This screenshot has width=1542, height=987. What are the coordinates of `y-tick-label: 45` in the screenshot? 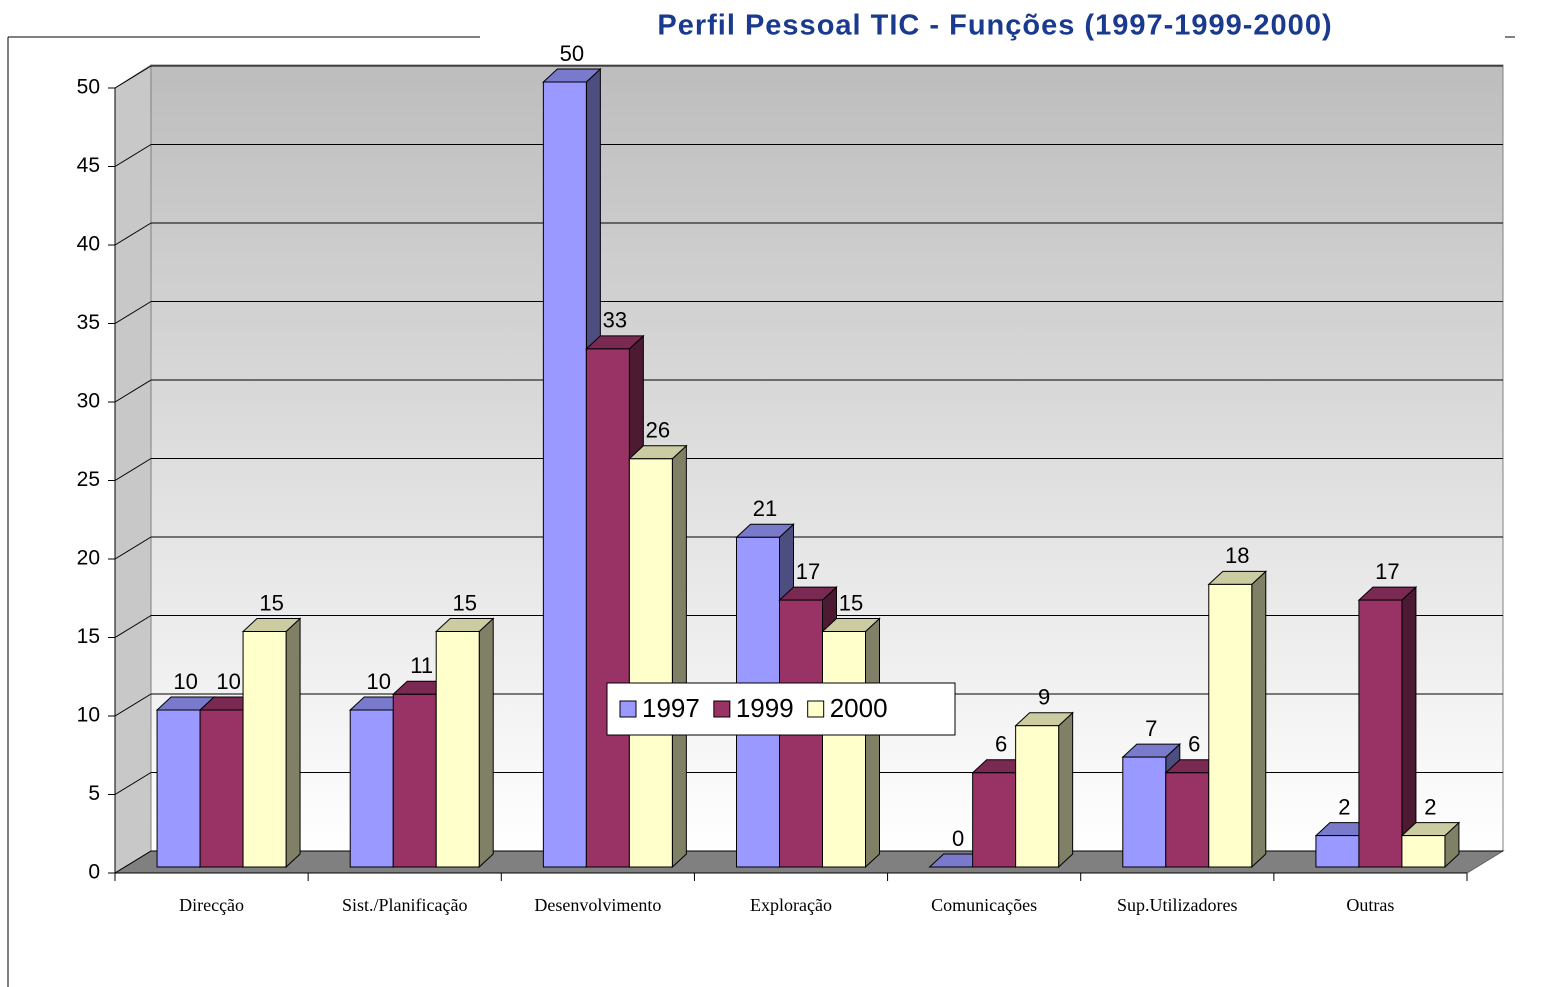 It's located at (88, 165).